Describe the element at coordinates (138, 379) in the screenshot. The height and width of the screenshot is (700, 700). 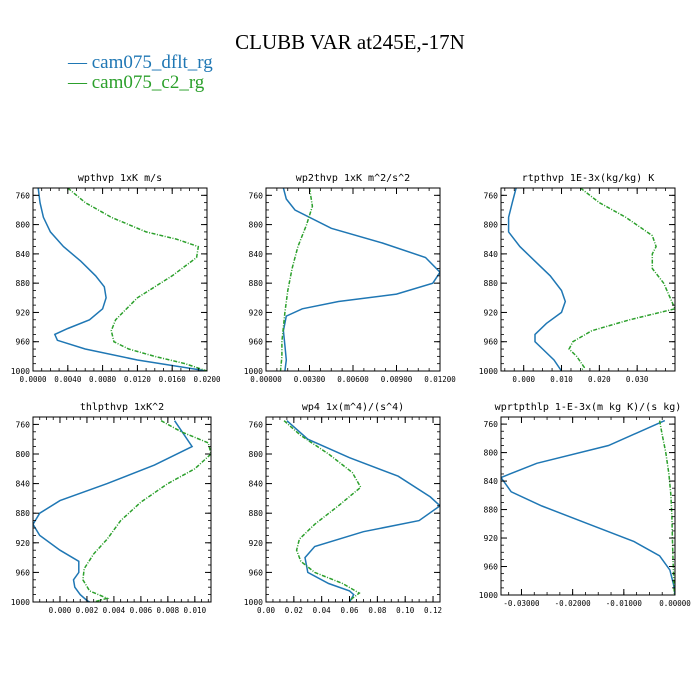
I see `x-tick-label: 0.0120` at that location.